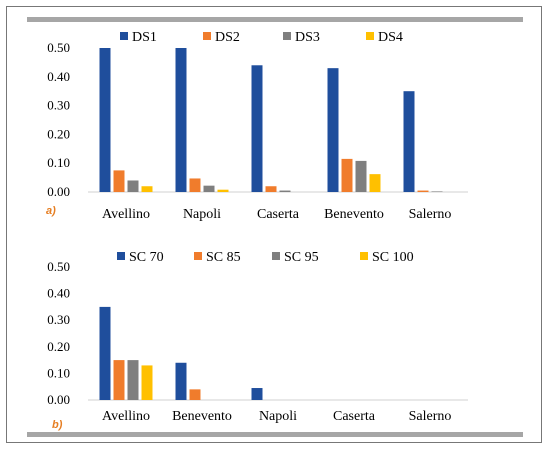  I want to click on panel-label: b), so click(57, 425).